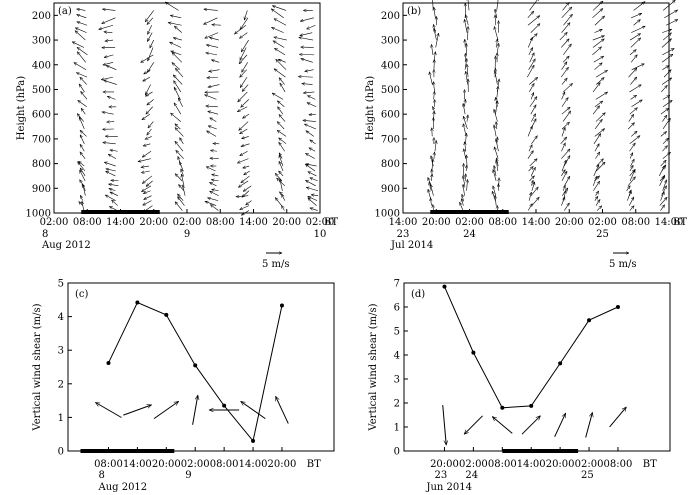  What do you see at coordinates (187, 222) in the screenshot?
I see `x-tick-label: 02:00` at bounding box center [187, 222].